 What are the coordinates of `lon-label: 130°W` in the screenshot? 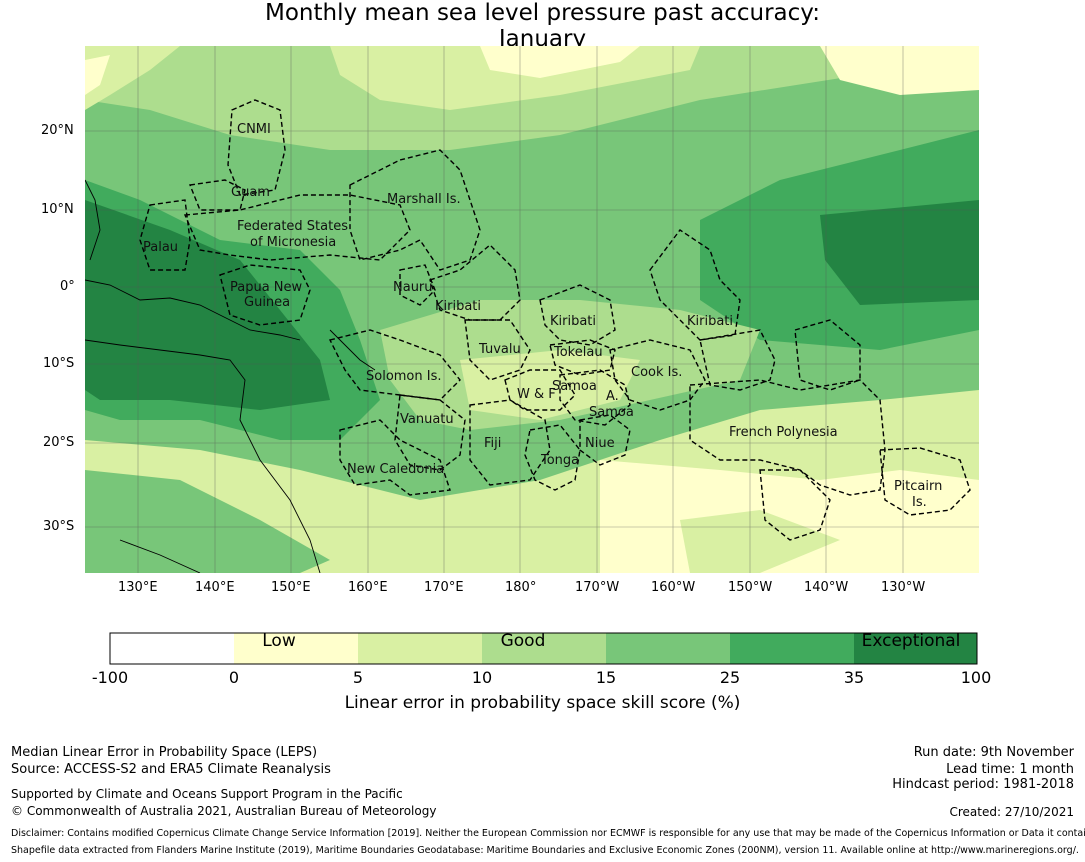 It's located at (903, 587).